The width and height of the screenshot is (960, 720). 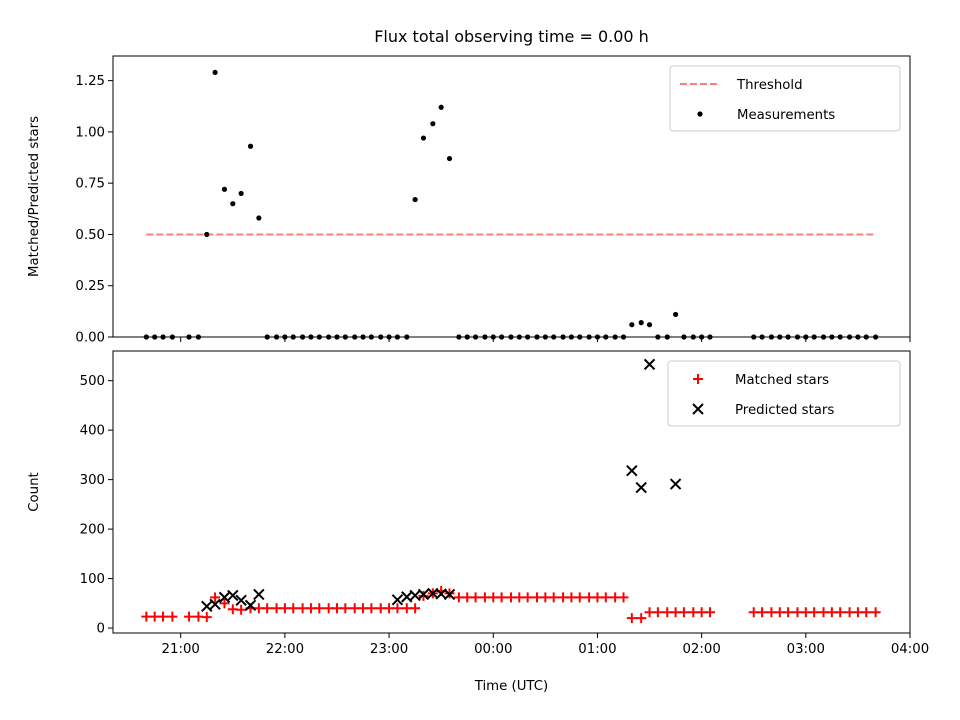 What do you see at coordinates (698, 409) in the screenshot?
I see `legend-predicted-swatch` at bounding box center [698, 409].